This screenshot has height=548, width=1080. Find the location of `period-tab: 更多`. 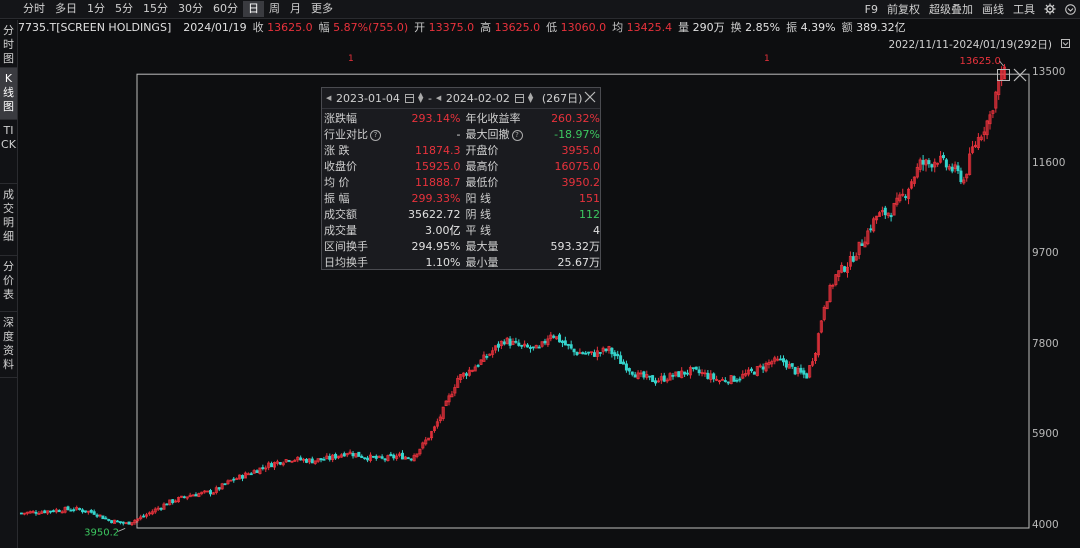

period-tab: 更多 is located at coordinates (322, 8).